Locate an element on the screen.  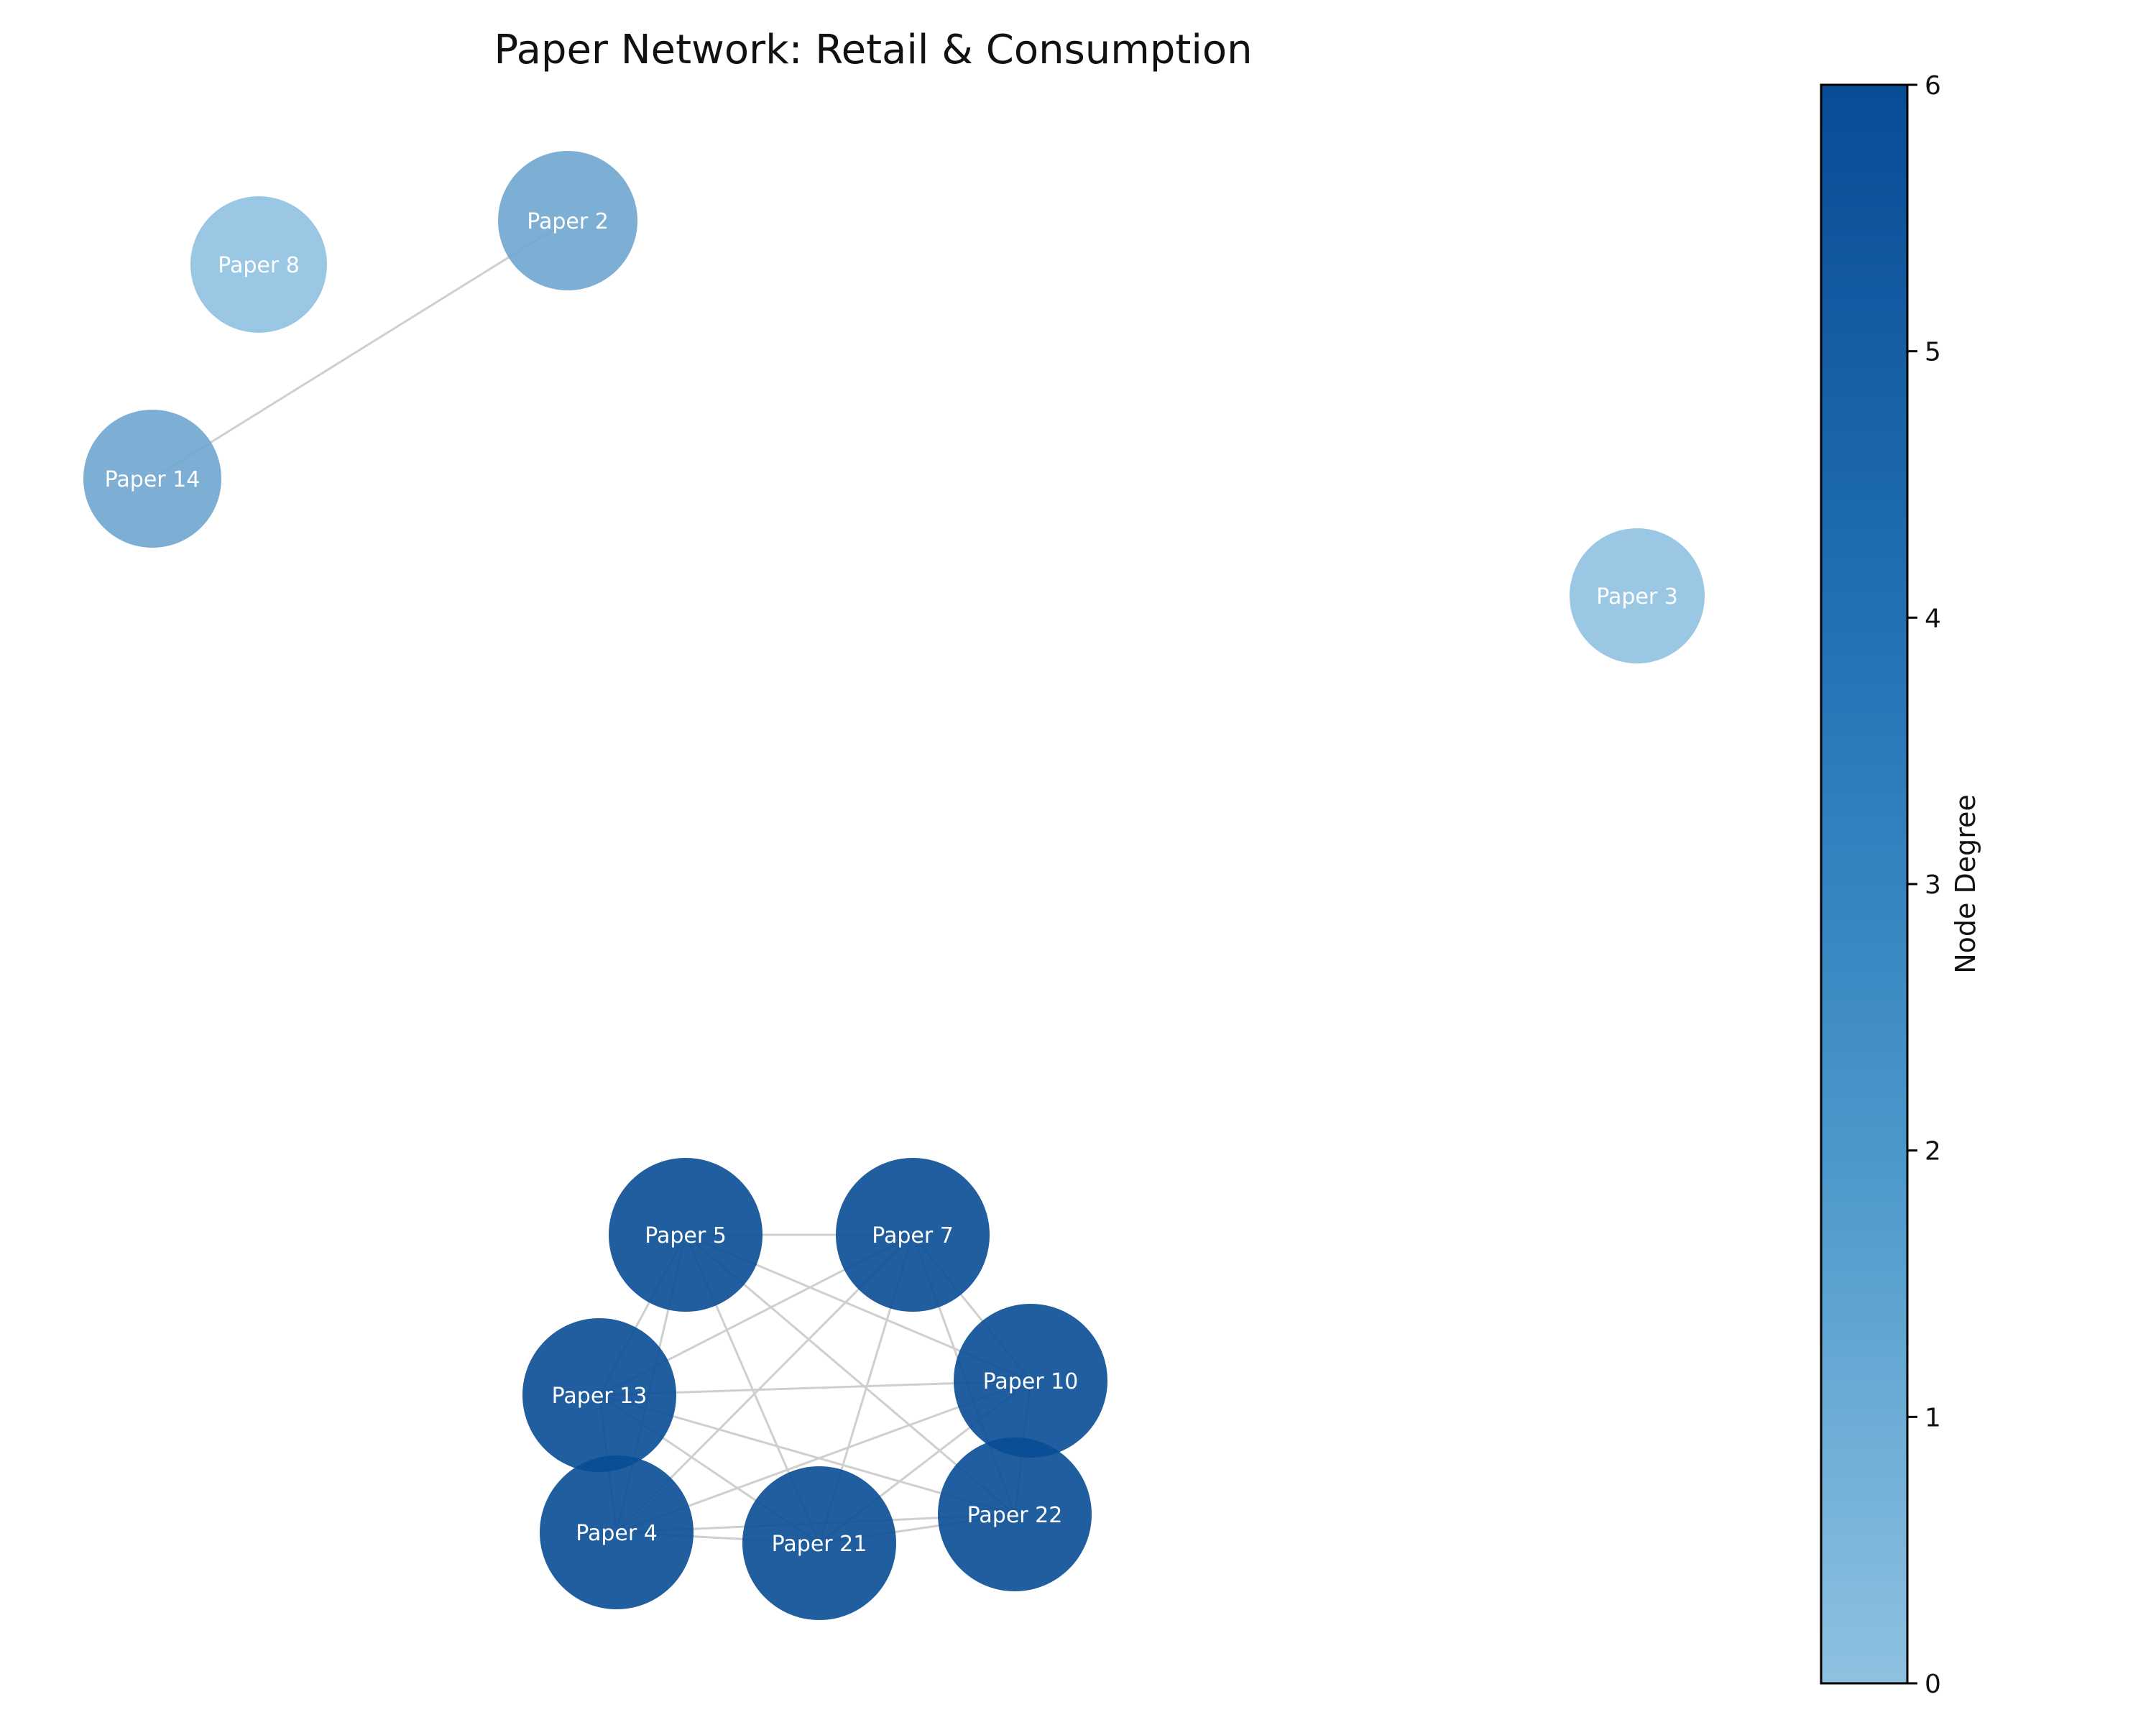
node-label: Paper 7 is located at coordinates (913, 1235).